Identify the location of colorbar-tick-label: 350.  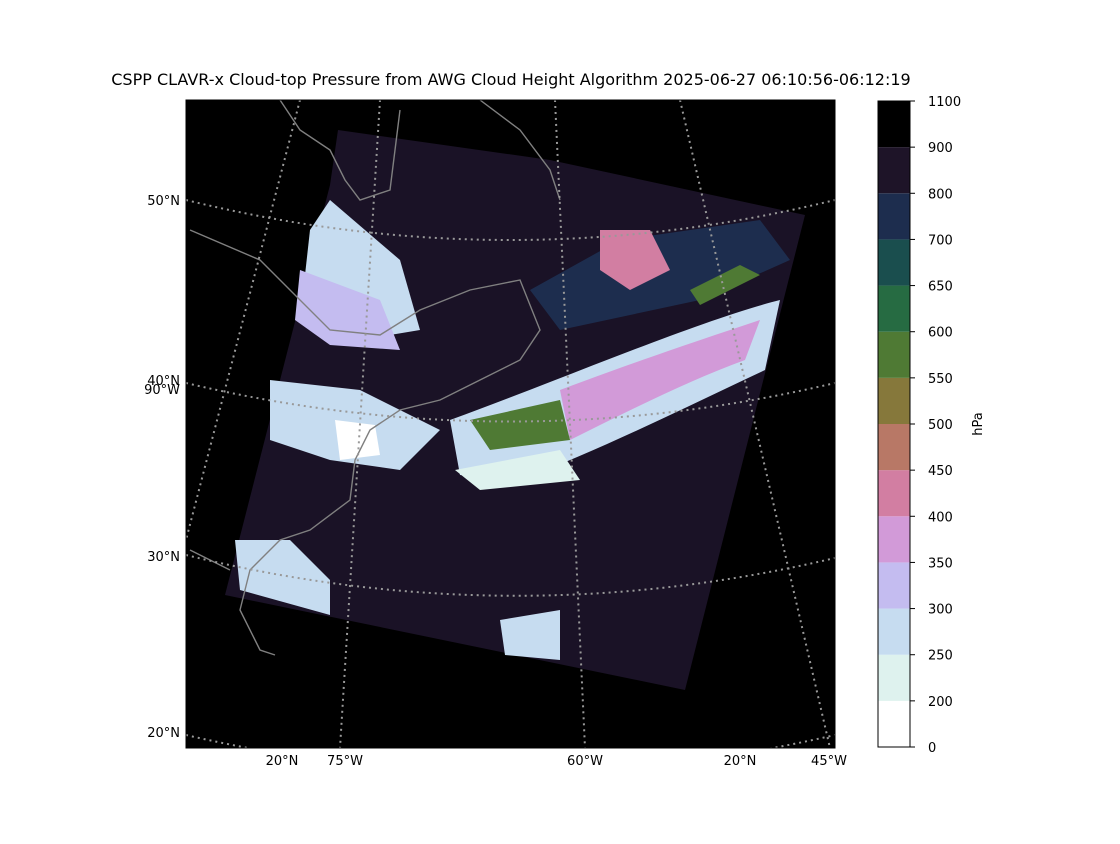
(940, 563).